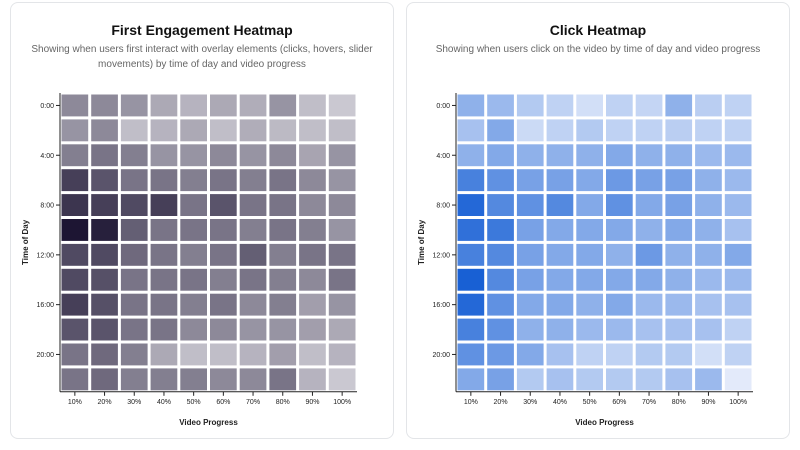  Describe the element at coordinates (560, 402) in the screenshot. I see `x-tick-label: 40%` at that location.